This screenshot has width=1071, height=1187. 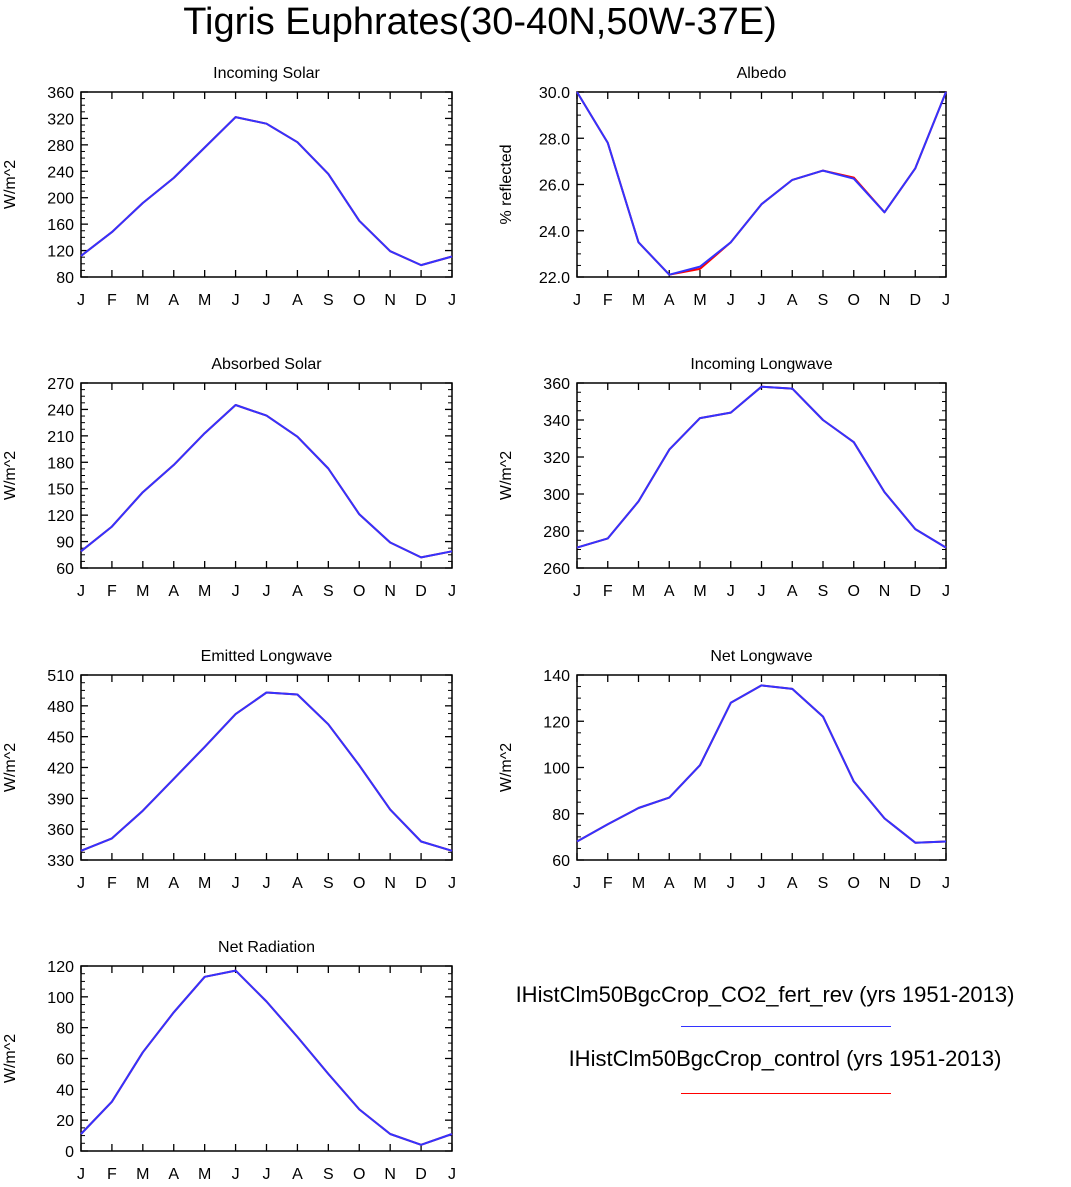 I want to click on y-tick-label: 180, so click(x=60, y=463).